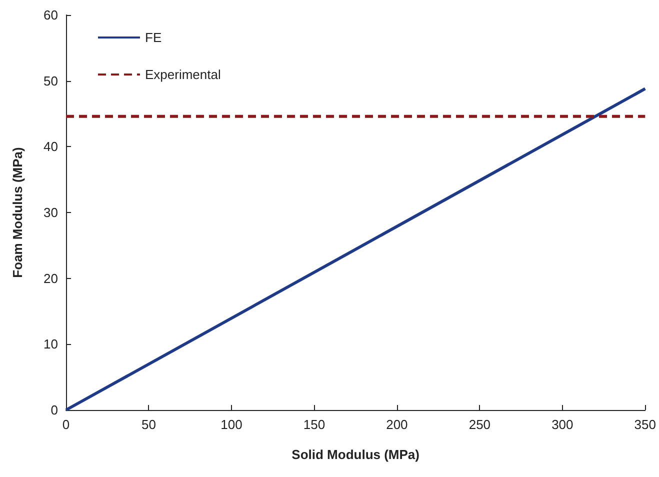  Describe the element at coordinates (51, 212) in the screenshot. I see `y-tick-label: 30` at that location.